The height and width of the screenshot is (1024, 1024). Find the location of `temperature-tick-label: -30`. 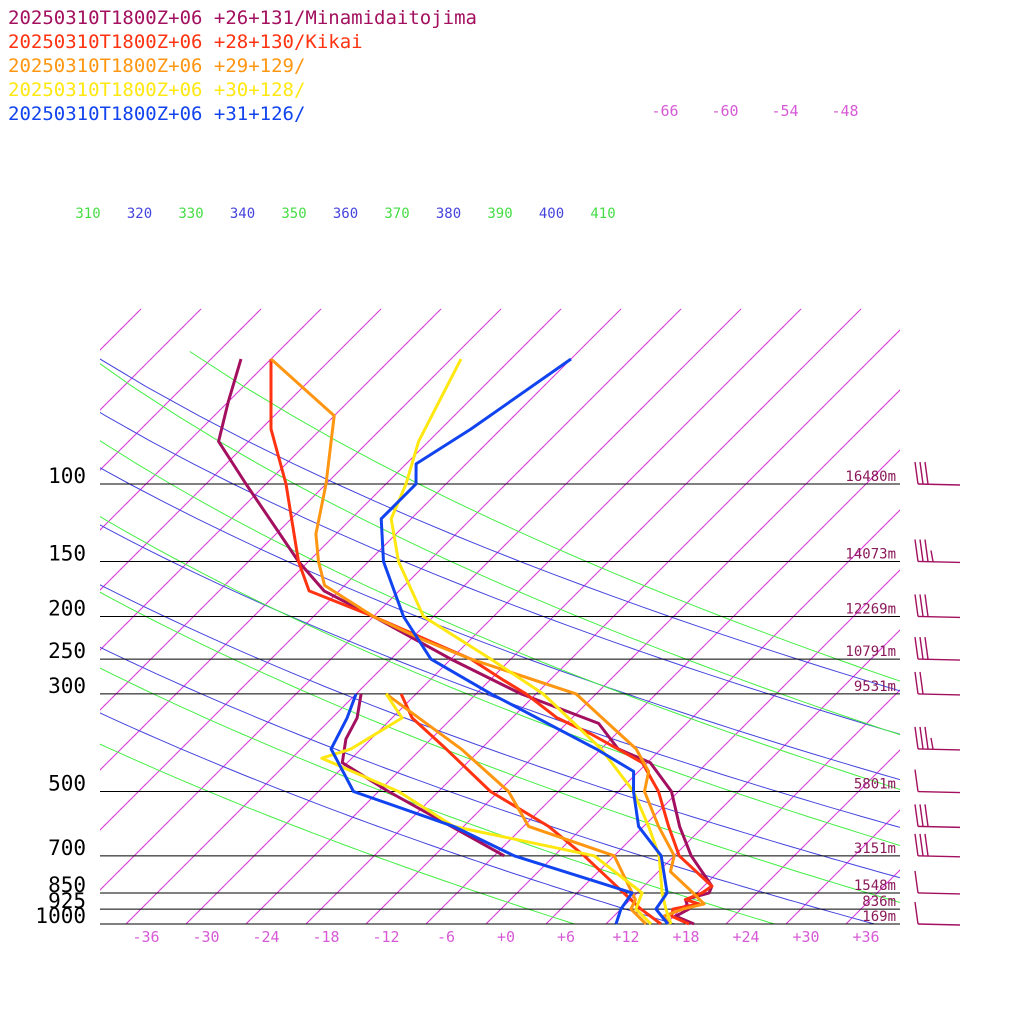

temperature-tick-label: -30 is located at coordinates (205, 937).